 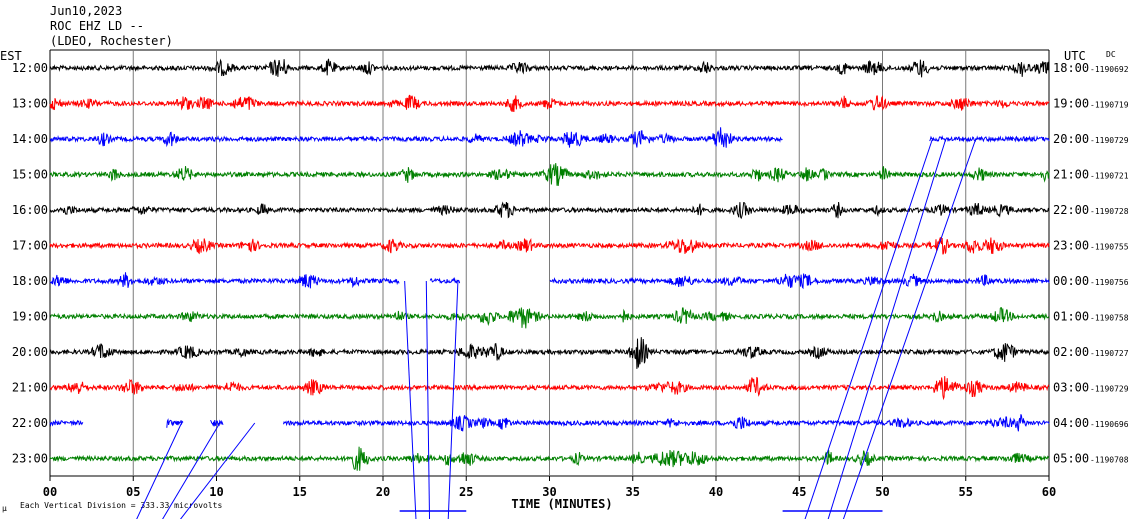 I want to click on right-axis-label: UTC, so click(x=1075, y=56).